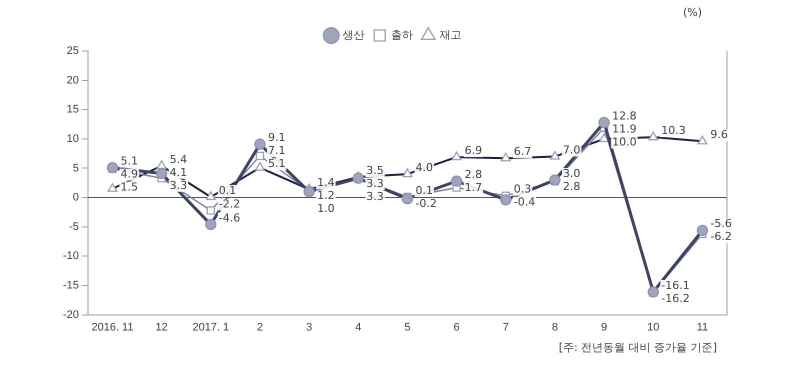 The image size is (797, 367). What do you see at coordinates (326, 209) in the screenshot?
I see `data-label: 1.0` at bounding box center [326, 209].